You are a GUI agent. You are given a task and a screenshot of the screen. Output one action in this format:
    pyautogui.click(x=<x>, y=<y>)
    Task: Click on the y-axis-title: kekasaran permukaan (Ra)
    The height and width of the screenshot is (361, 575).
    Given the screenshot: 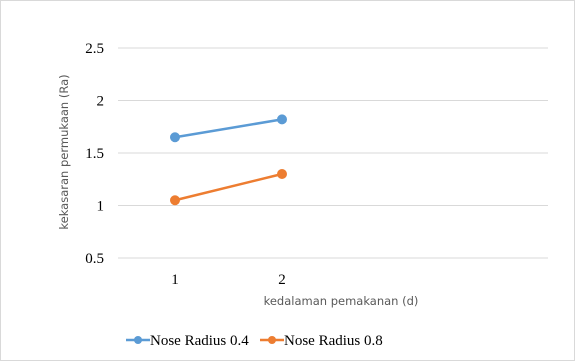 What is the action you would take?
    pyautogui.click(x=64, y=151)
    